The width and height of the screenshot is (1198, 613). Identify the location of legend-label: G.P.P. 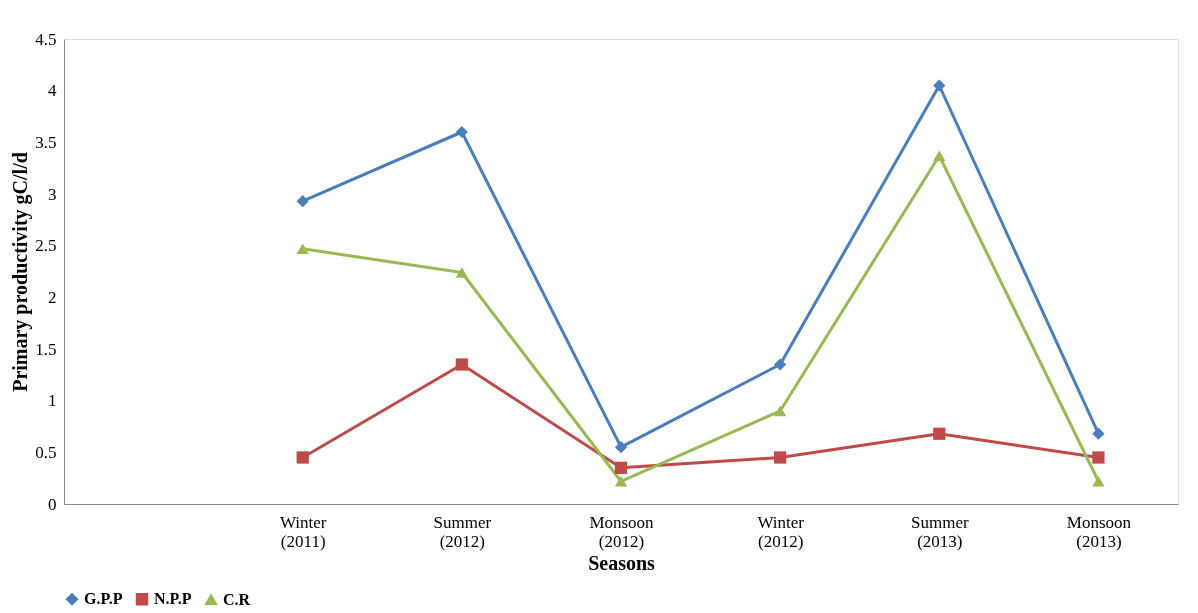
(103, 599).